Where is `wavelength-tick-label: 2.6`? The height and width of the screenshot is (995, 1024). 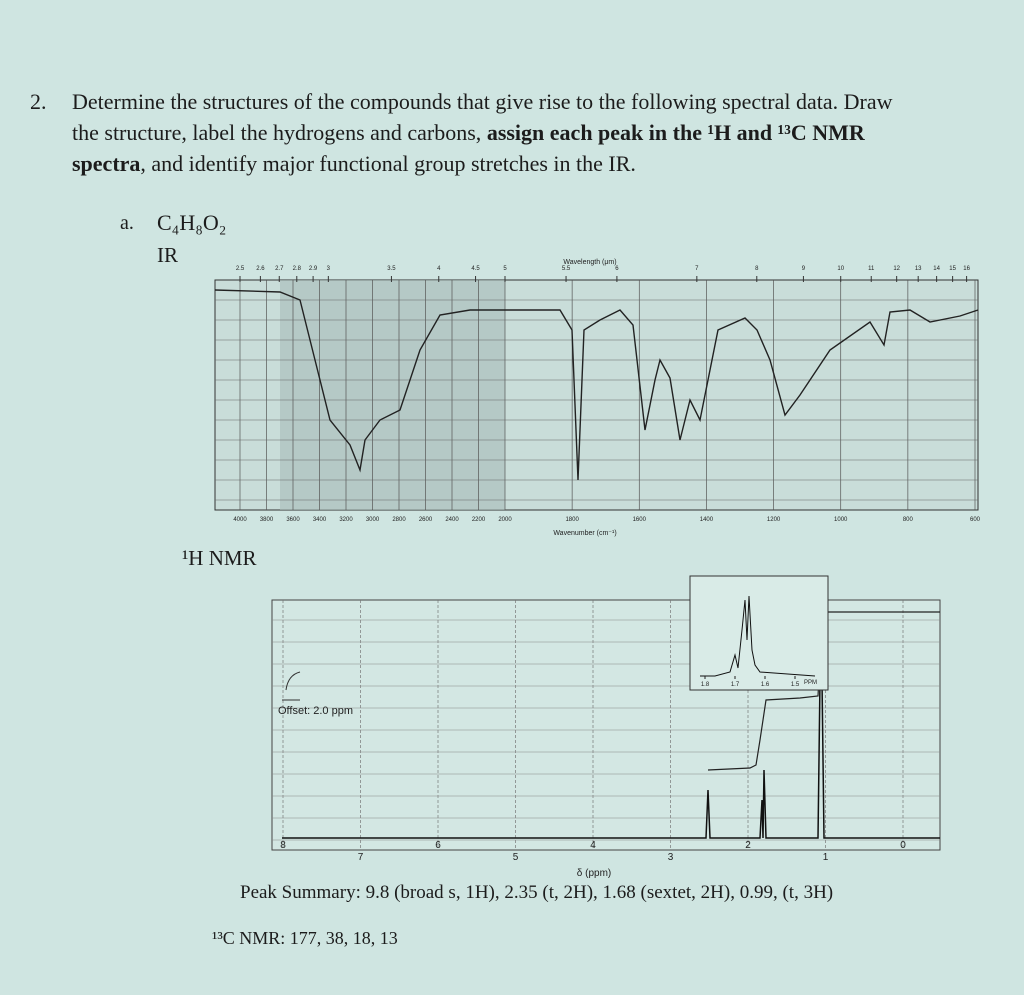
wavelength-tick-label: 2.6 is located at coordinates (260, 269).